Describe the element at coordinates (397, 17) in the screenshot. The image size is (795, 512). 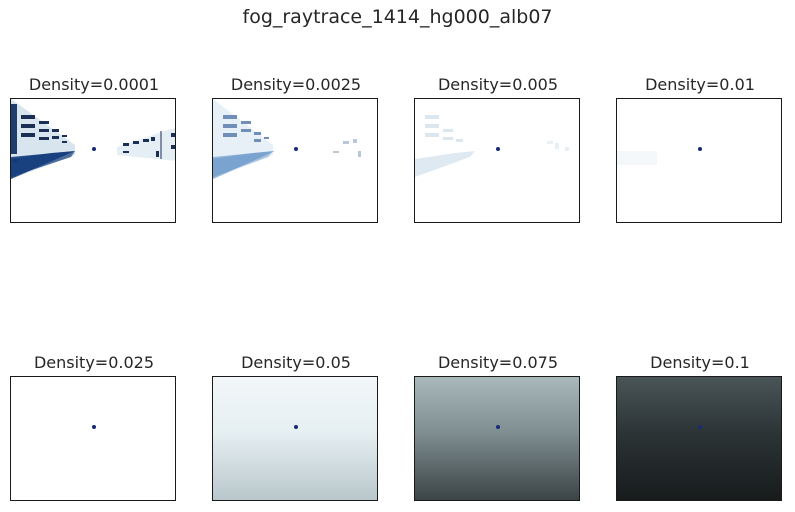
I see `figure-title: fog_raytrace_1414_hg000_alb07` at that location.